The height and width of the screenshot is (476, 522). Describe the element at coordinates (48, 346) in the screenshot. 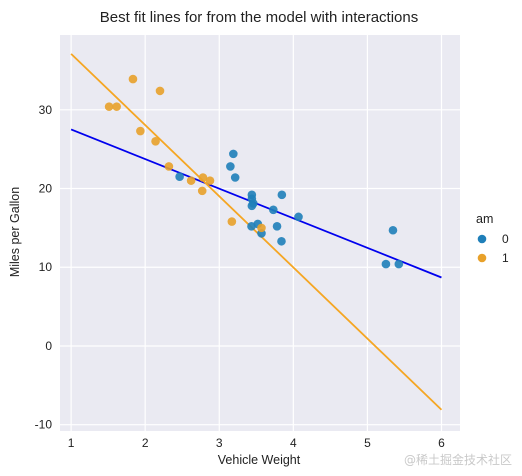

I see `y-tick-label: 0` at that location.